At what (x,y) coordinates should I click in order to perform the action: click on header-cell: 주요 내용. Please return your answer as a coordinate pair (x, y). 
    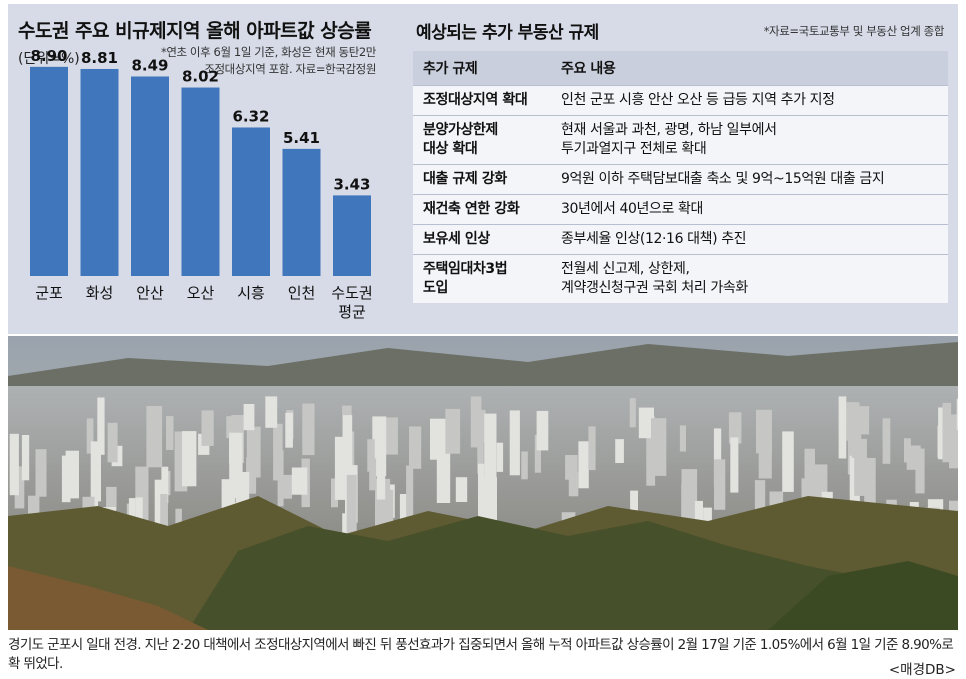
    Looking at the image, I should click on (749, 68).